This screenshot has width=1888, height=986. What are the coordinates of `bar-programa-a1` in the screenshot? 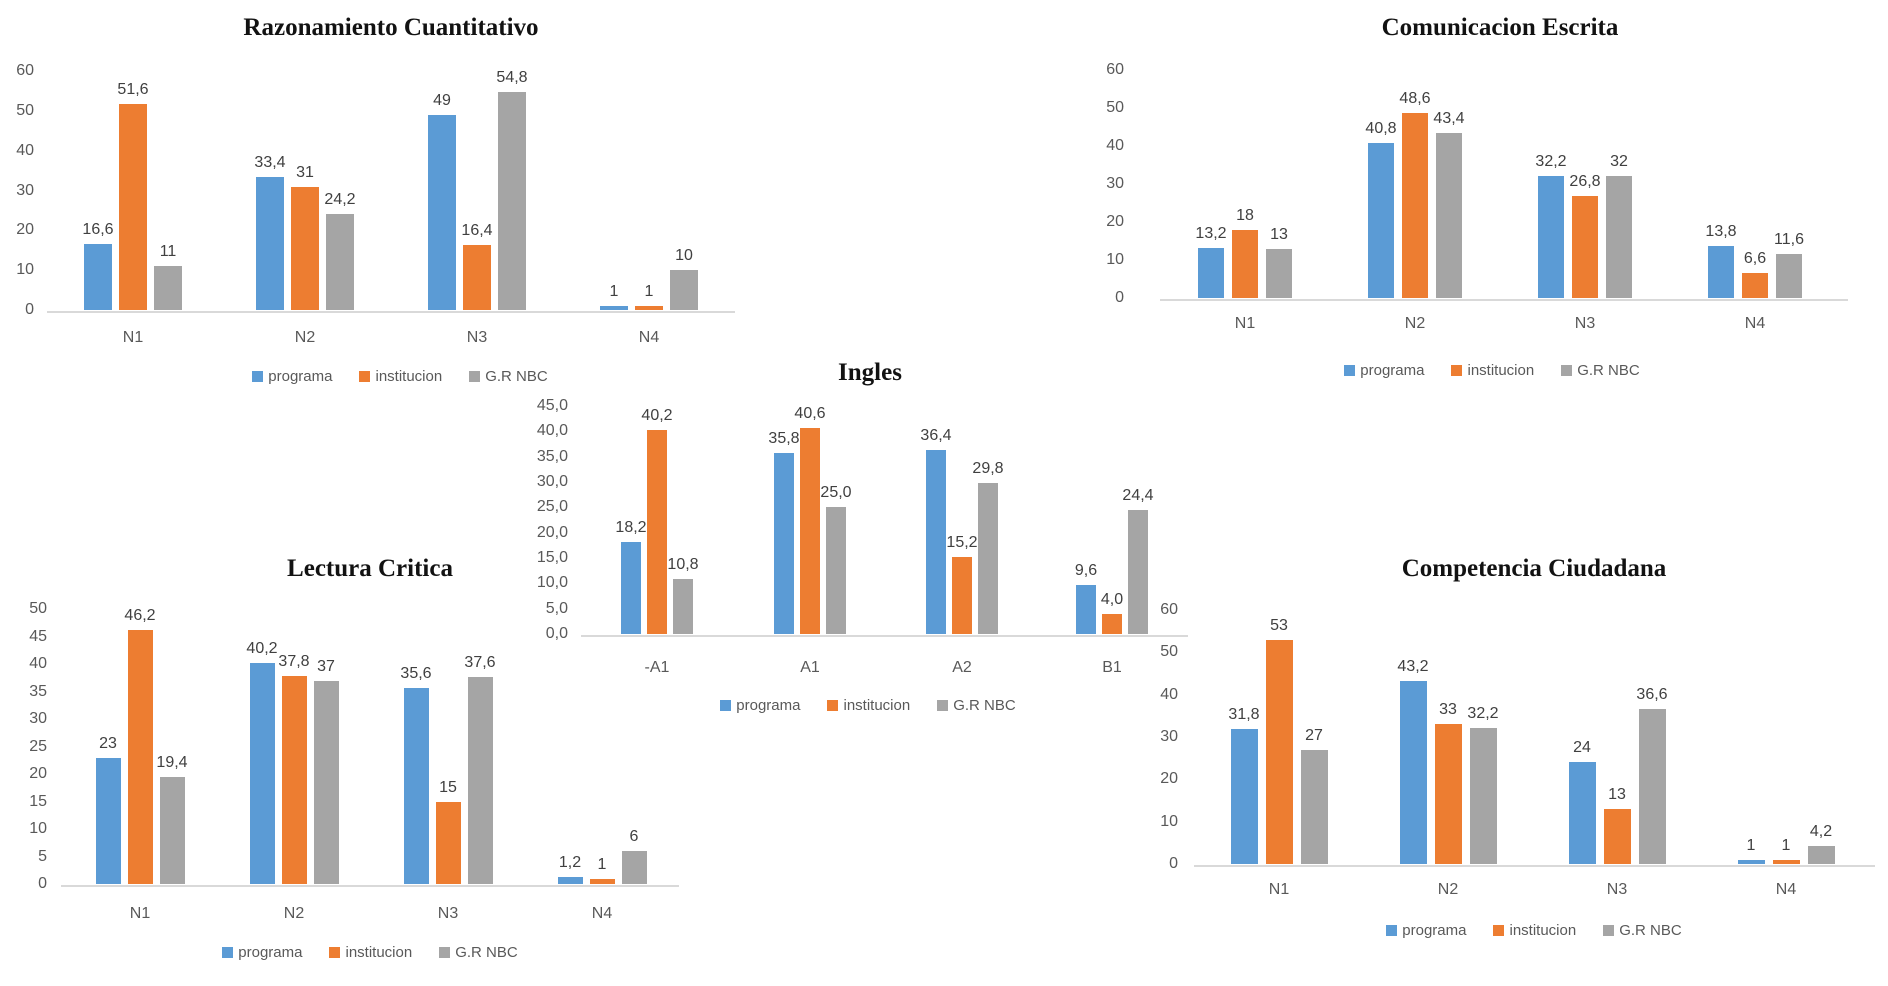 It's located at (631, 587).